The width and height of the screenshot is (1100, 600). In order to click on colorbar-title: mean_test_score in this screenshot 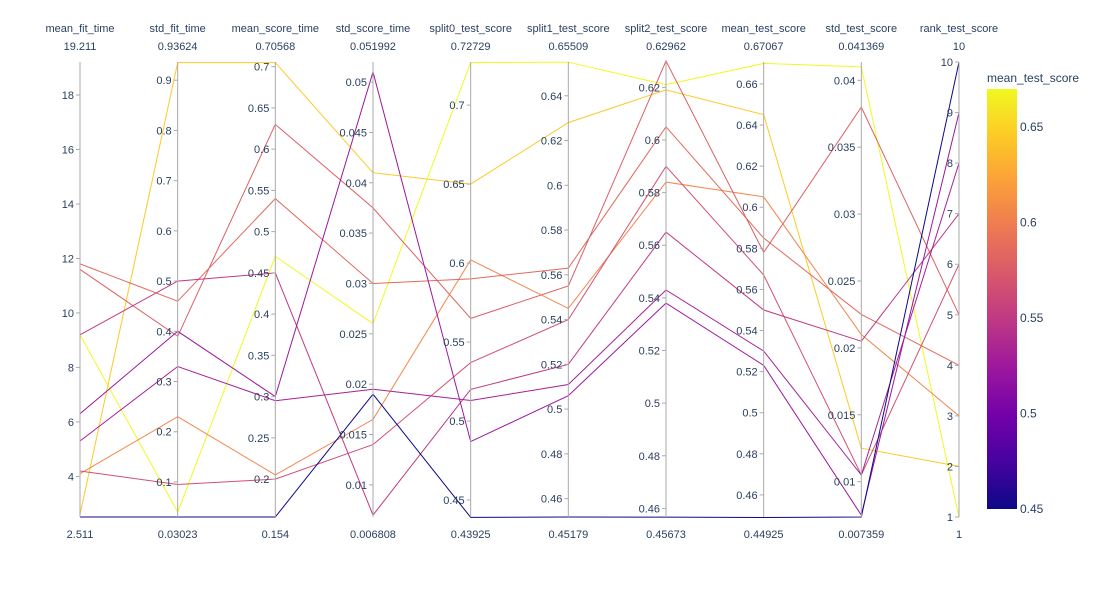, I will do `click(1033, 78)`.